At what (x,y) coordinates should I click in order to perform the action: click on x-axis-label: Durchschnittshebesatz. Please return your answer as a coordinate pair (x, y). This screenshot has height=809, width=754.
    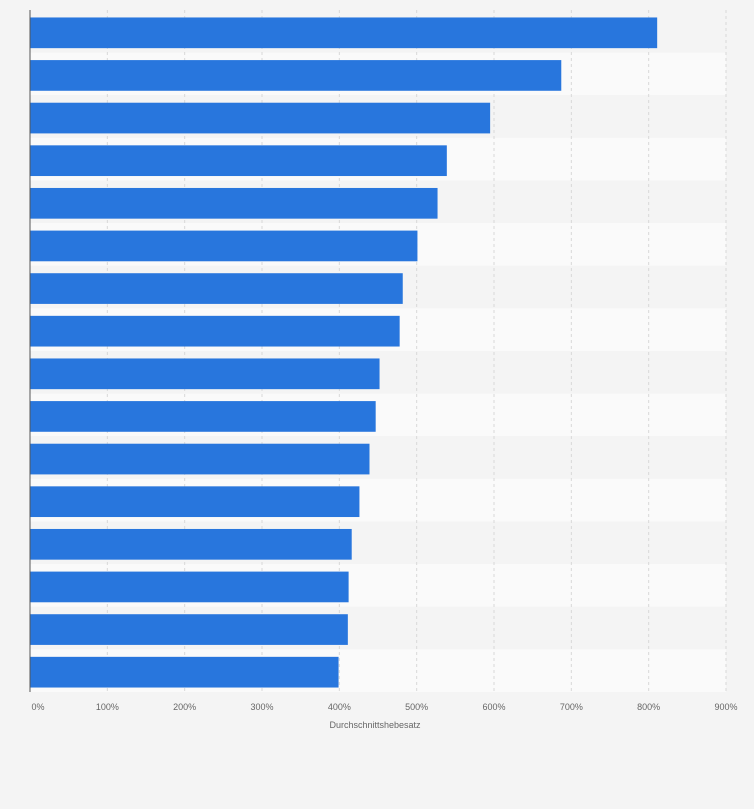
    Looking at the image, I should click on (375, 725).